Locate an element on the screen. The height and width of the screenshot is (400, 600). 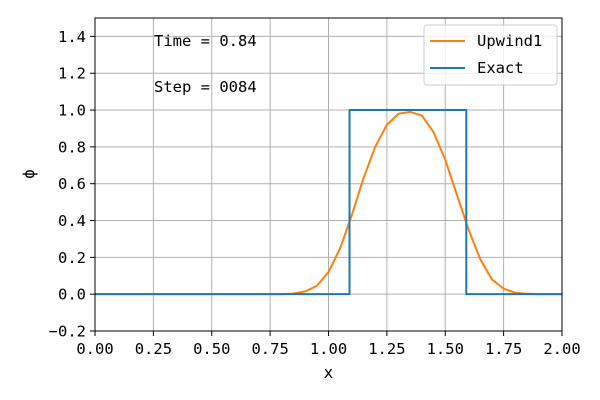
x-tick-label: 1.50 is located at coordinates (445, 349).